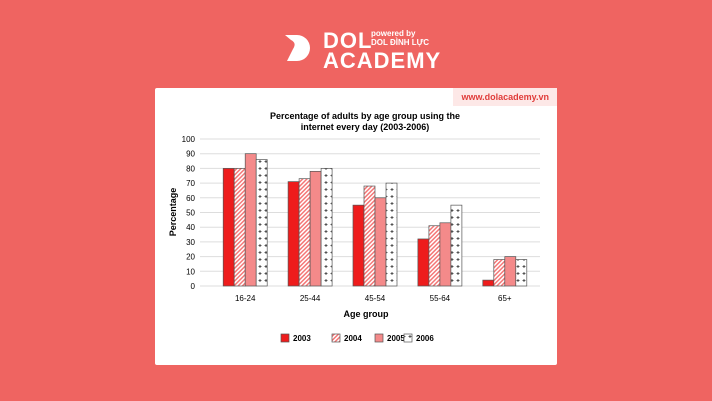 The image size is (712, 401). Describe the element at coordinates (302, 338) in the screenshot. I see `legend-label-2003: 2003` at that location.